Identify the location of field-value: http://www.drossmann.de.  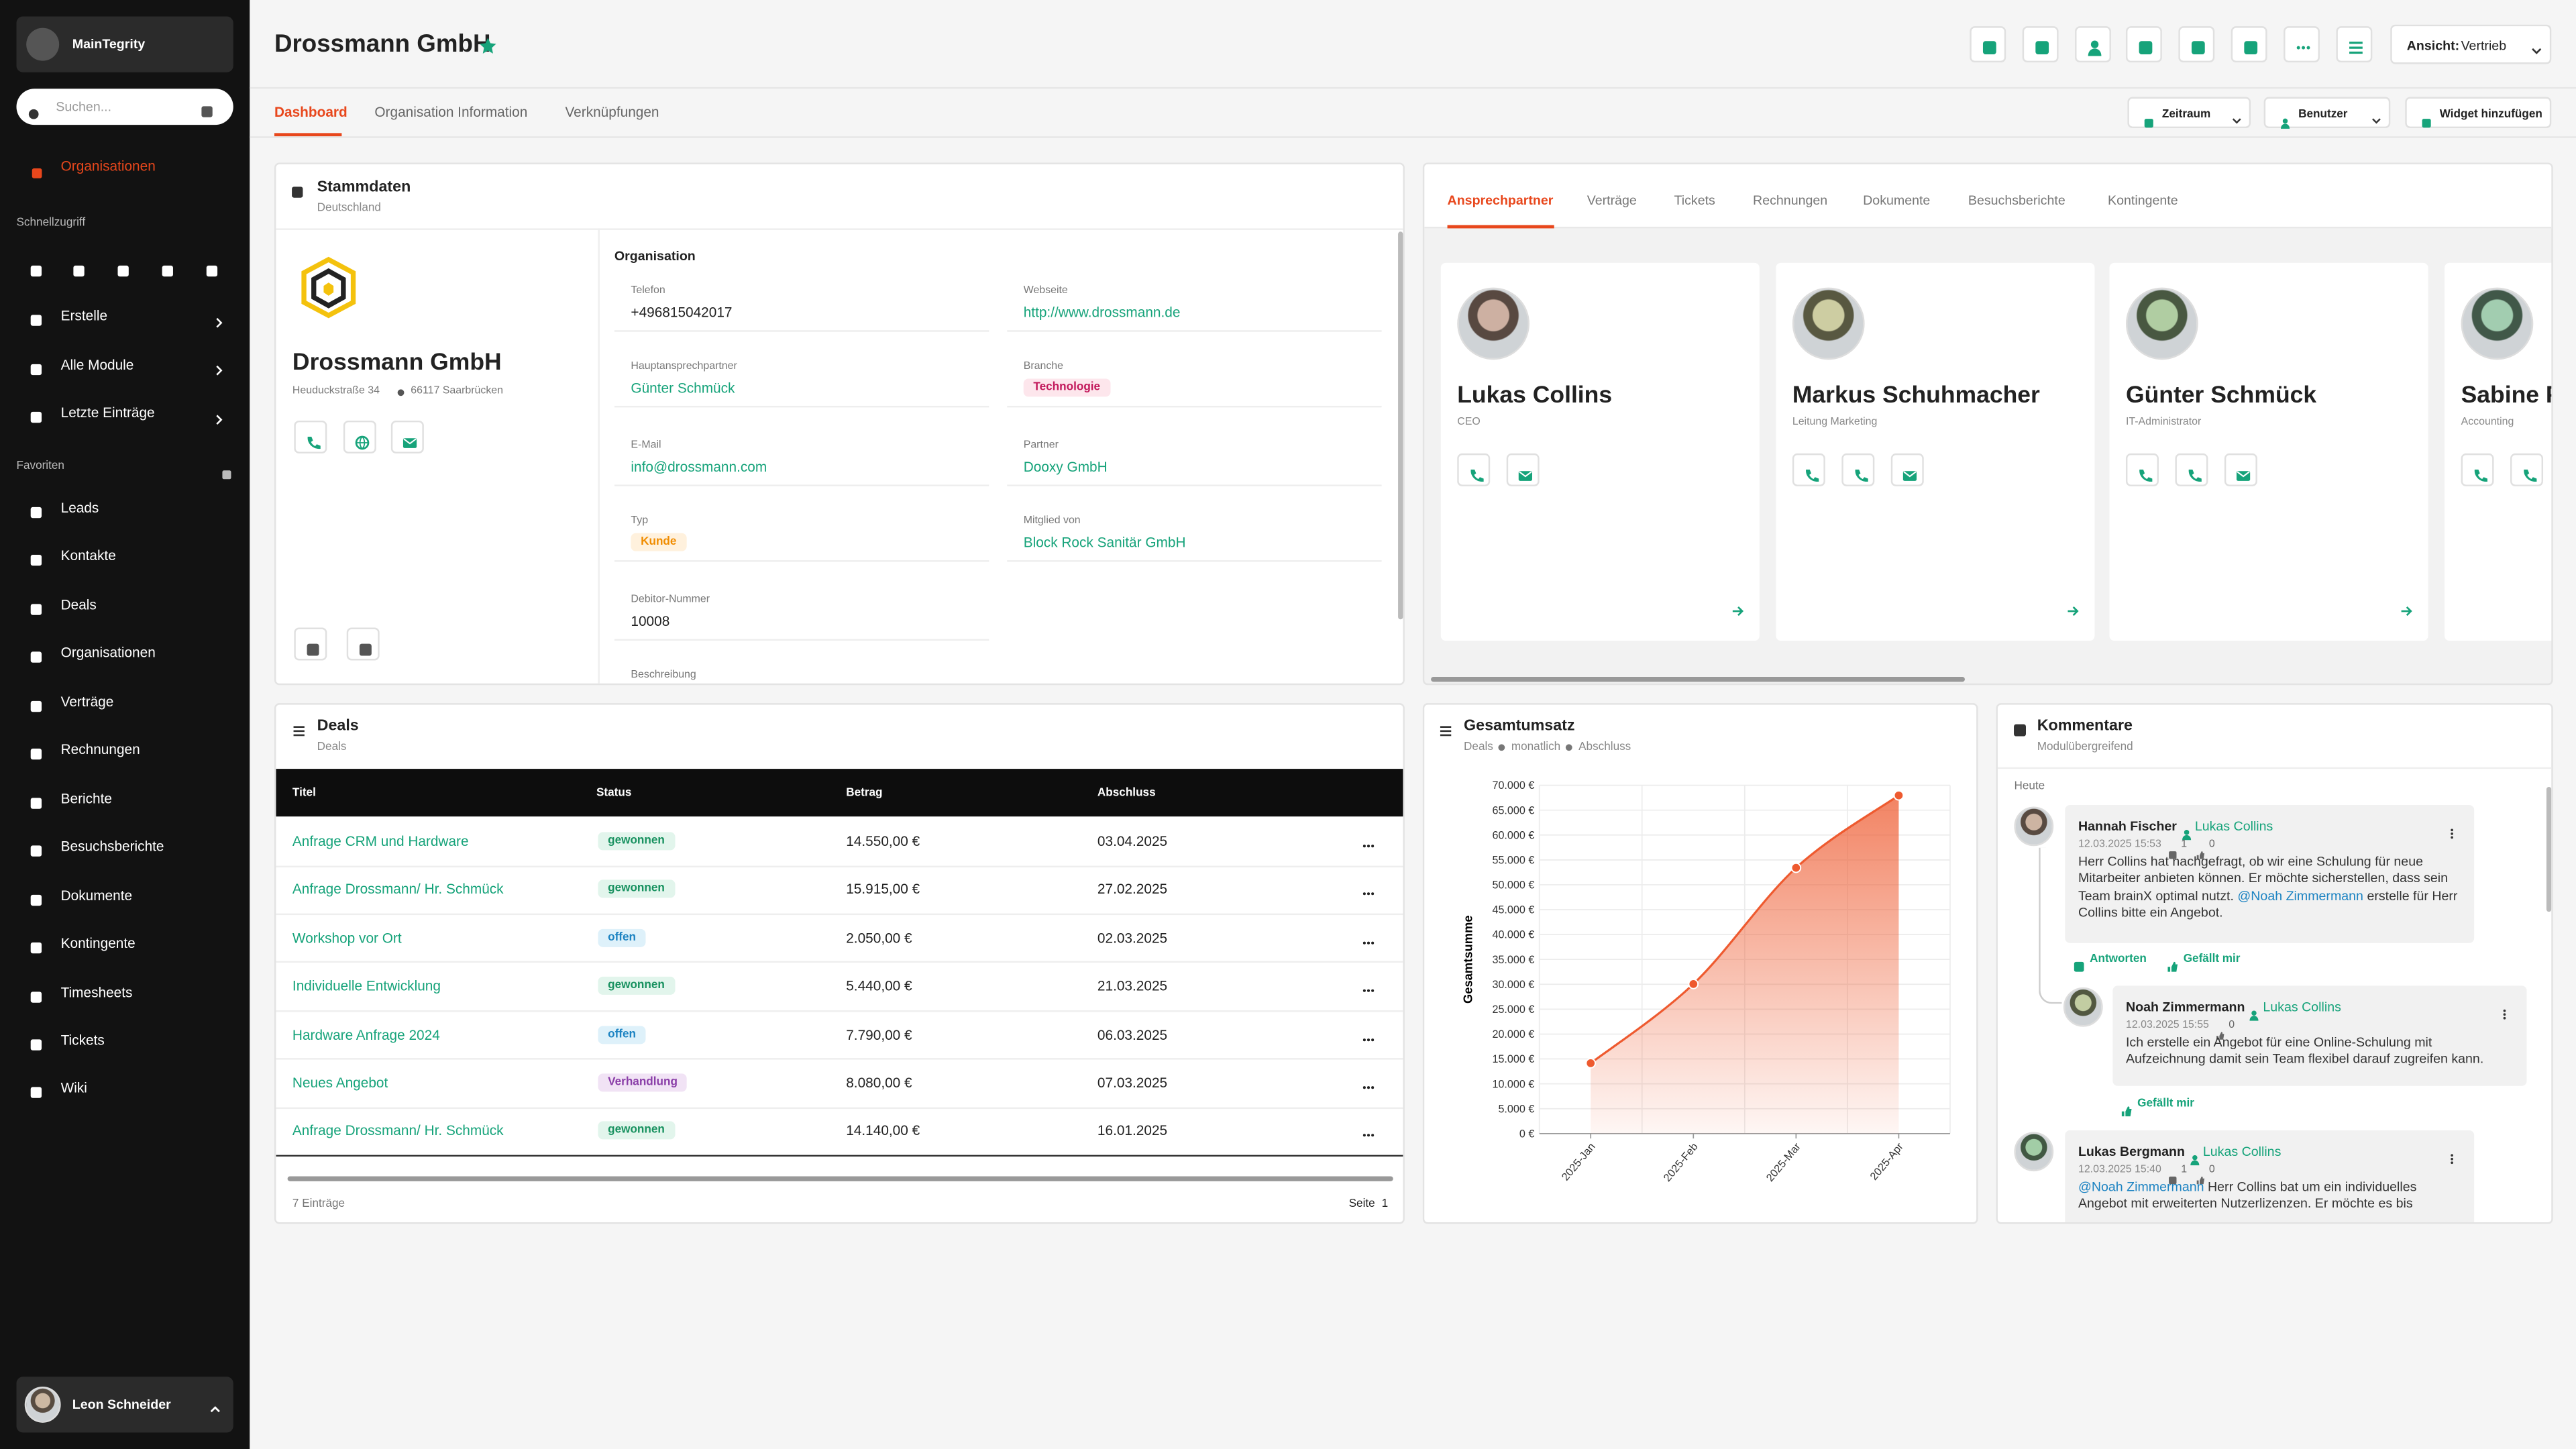
(1102, 312).